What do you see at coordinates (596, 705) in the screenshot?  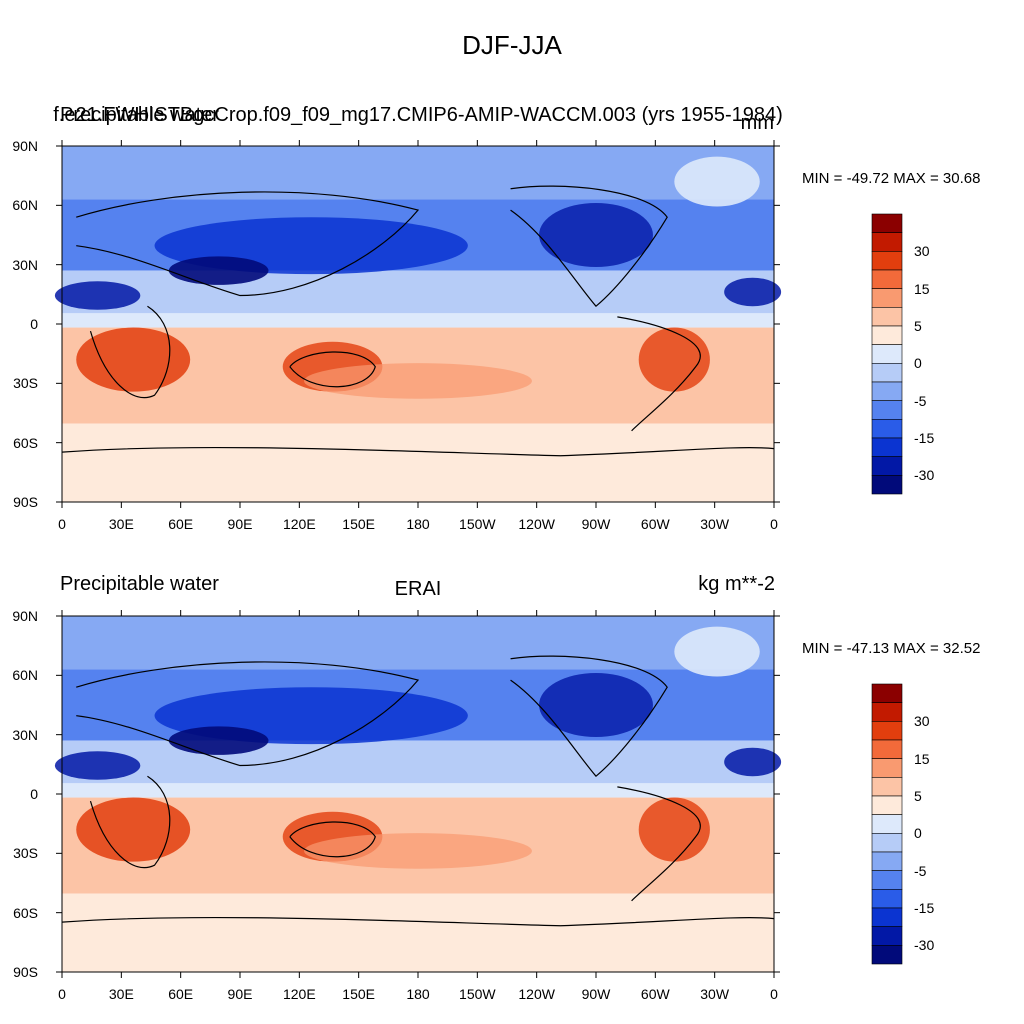 I see `obs-blob-namerica` at bounding box center [596, 705].